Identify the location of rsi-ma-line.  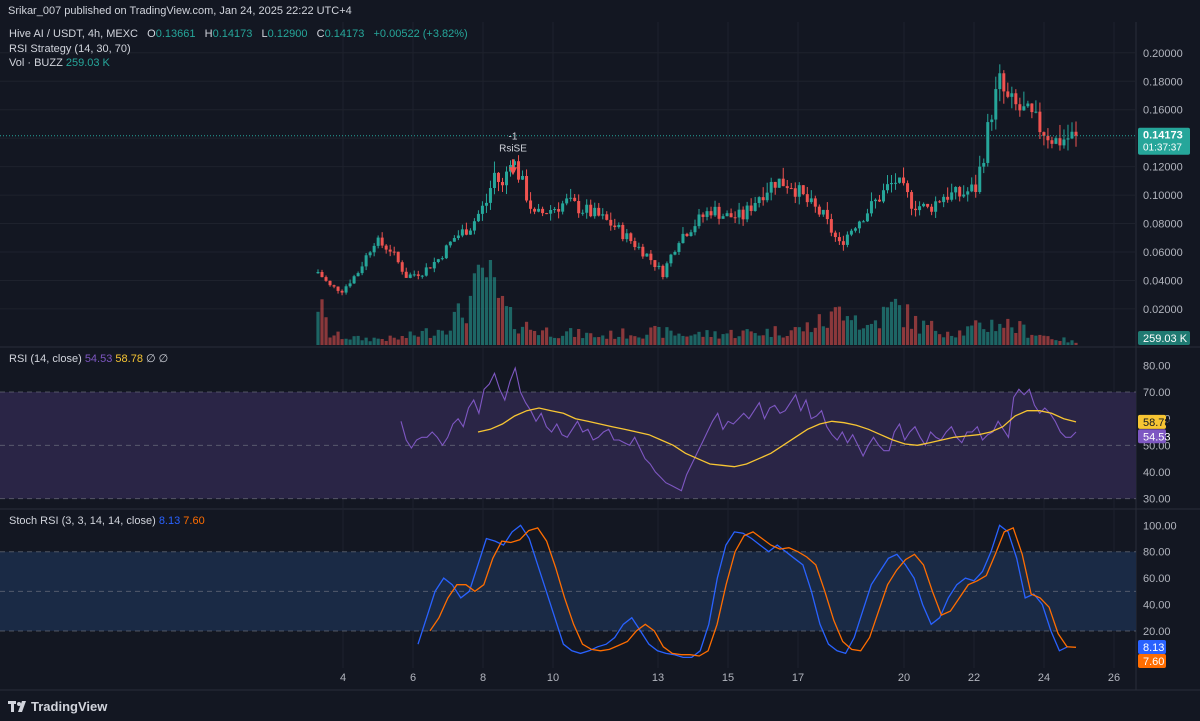
(777, 437).